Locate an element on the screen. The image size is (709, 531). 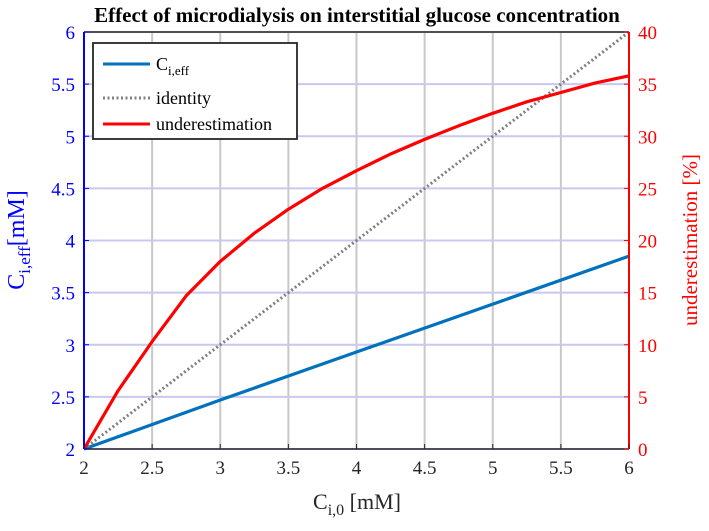
left-y-label-main: C is located at coordinates (17, 282).